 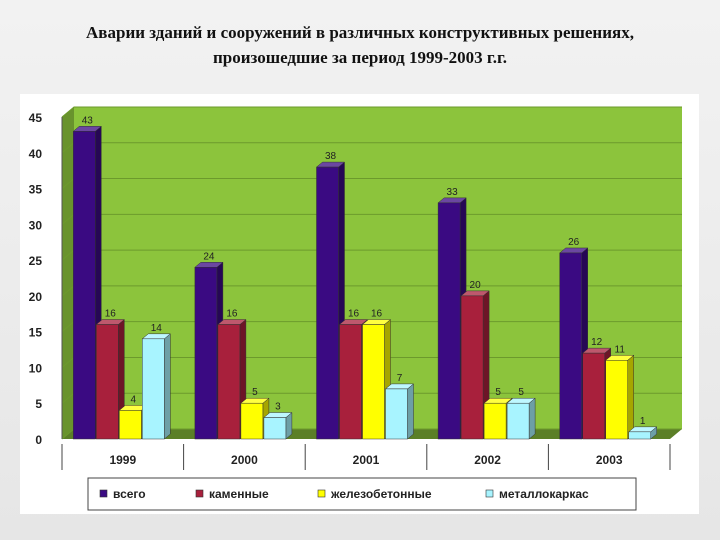 What do you see at coordinates (487, 460) in the screenshot?
I see `x-tick-label: 2002` at bounding box center [487, 460].